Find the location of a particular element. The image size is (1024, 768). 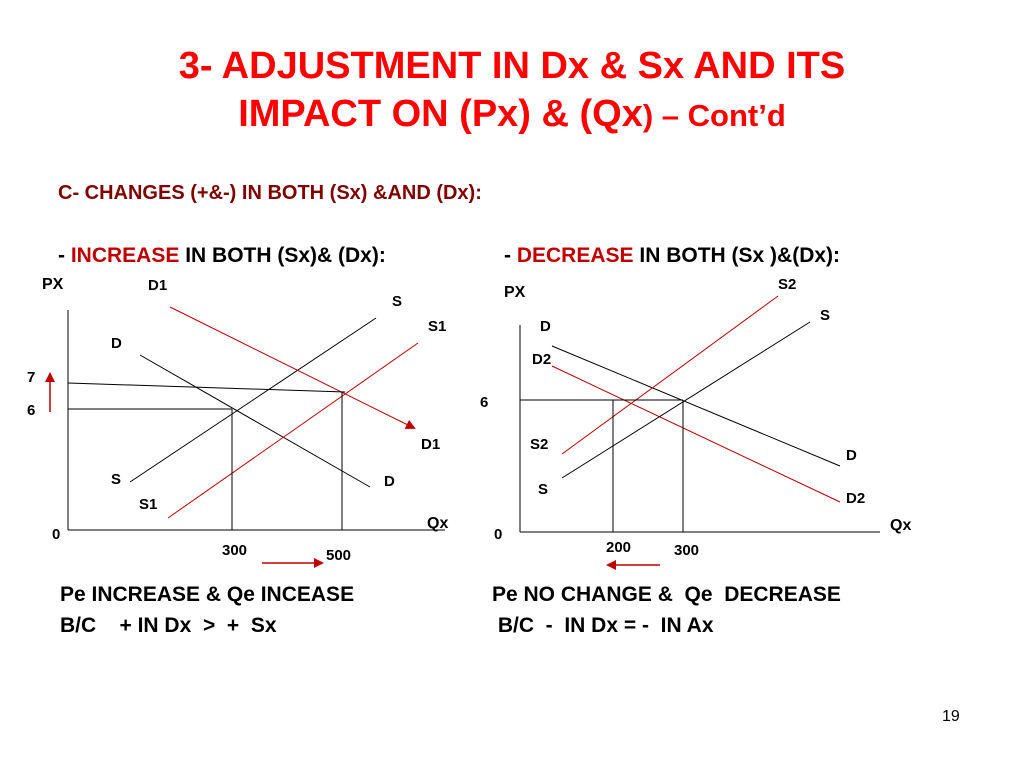

left-label-s1-top: S1 is located at coordinates (437, 326).